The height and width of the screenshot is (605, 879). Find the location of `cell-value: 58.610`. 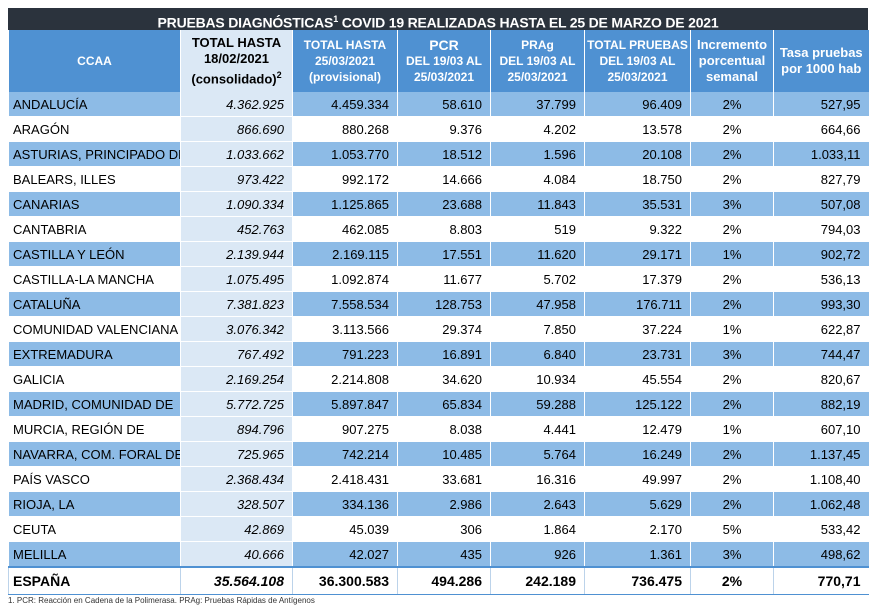

cell-value: 58.610 is located at coordinates (444, 104).